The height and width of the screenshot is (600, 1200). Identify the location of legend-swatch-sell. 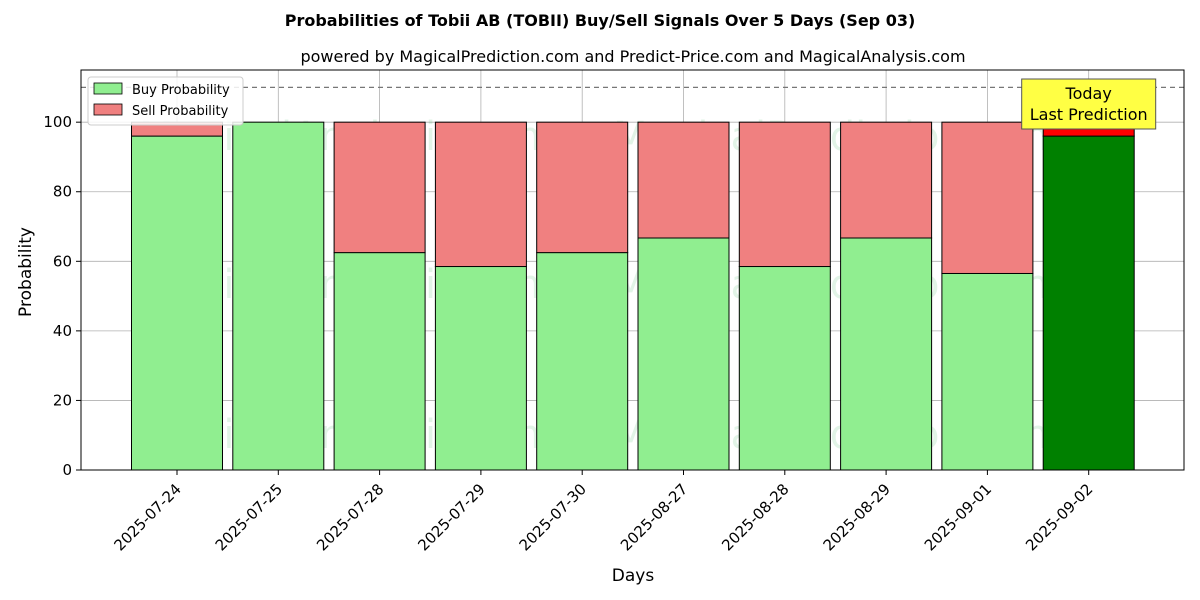
(108, 109).